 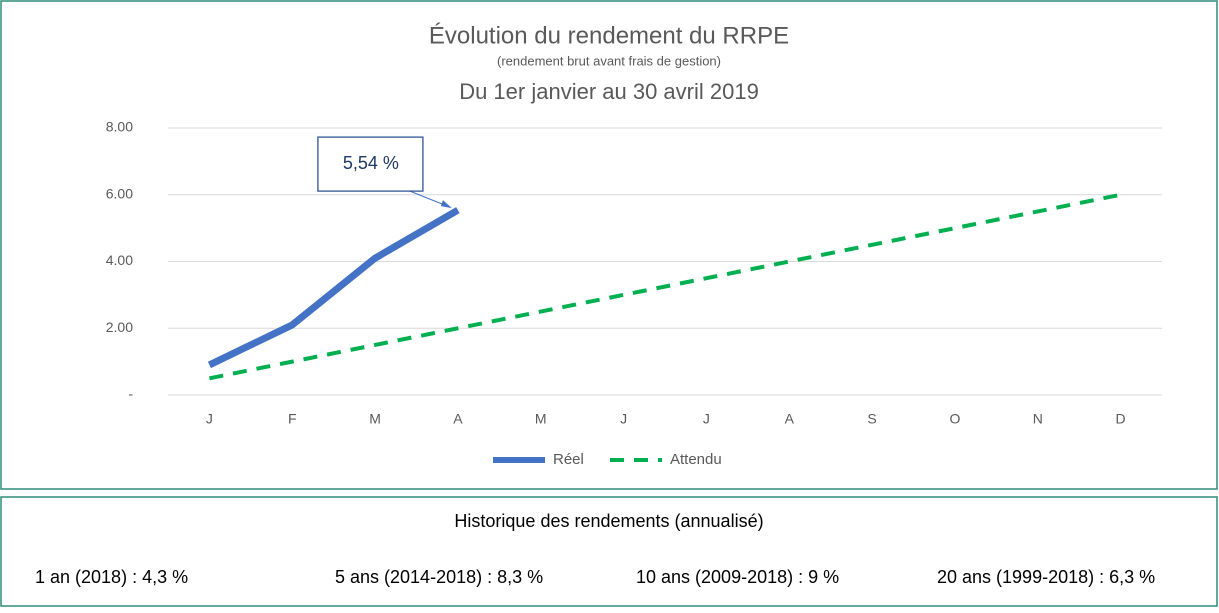 I want to click on legend-label: Réel, so click(x=568, y=459).